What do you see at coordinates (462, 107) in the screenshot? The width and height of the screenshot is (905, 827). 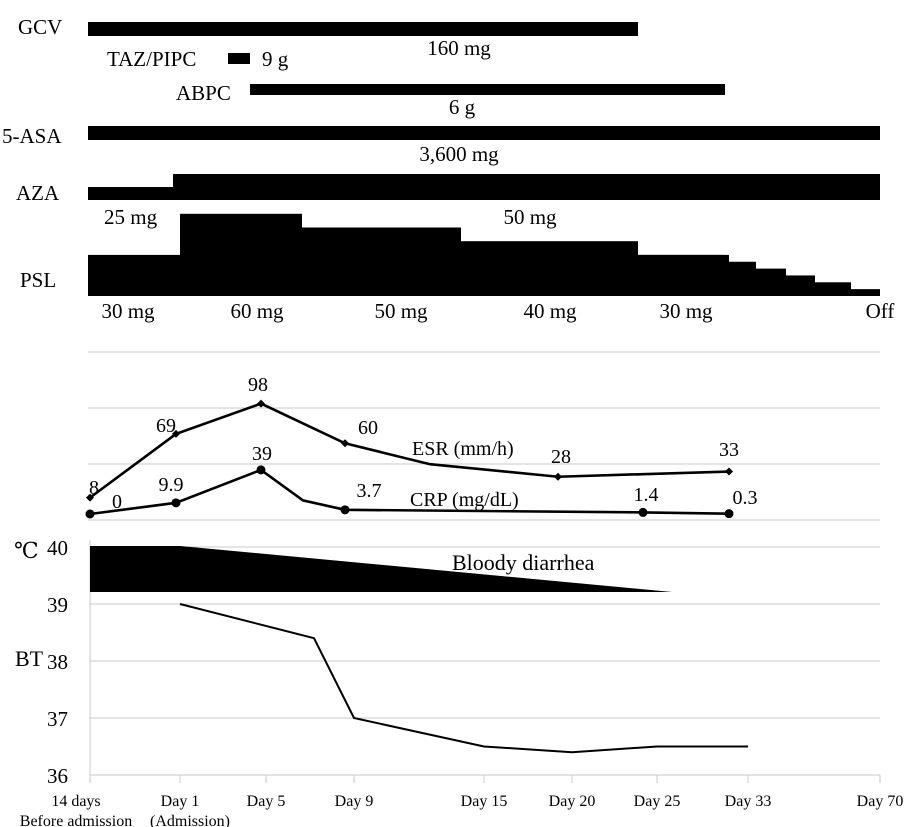 I see `abpc-dose: 6 g` at bounding box center [462, 107].